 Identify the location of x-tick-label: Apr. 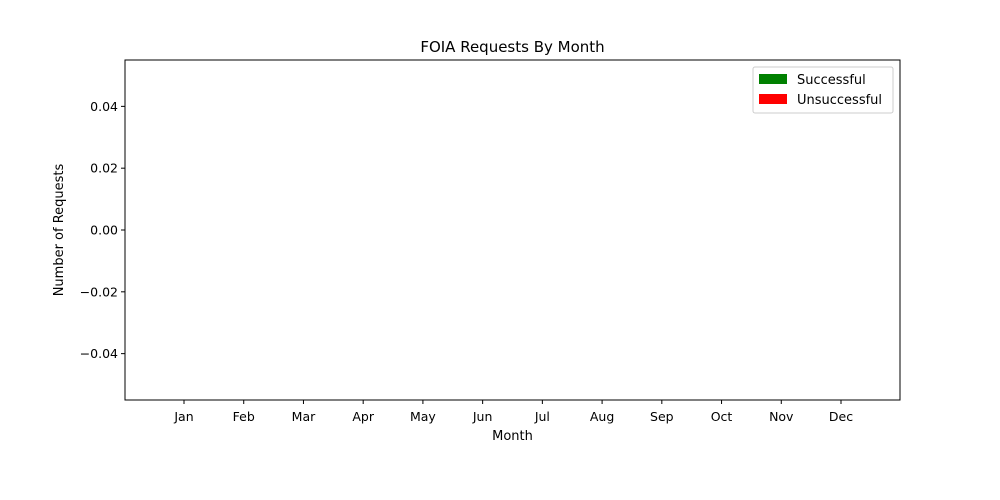
(363, 416).